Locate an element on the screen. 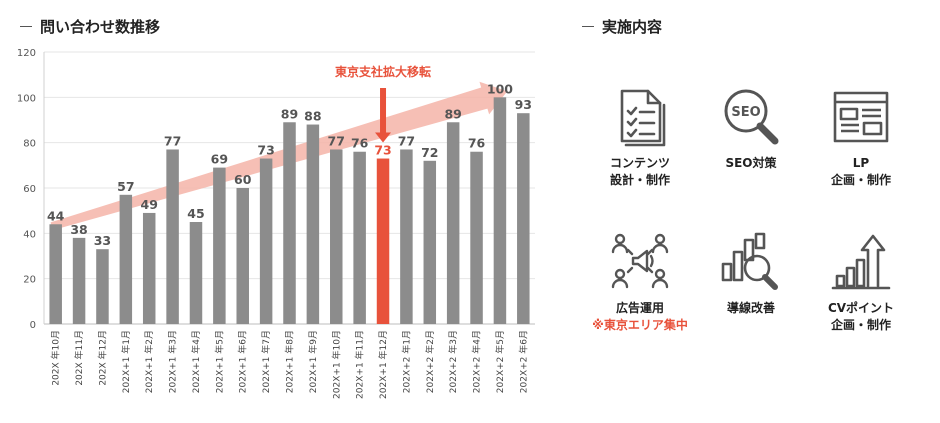  x-tick-label: 202X+1 年3月 is located at coordinates (173, 361).